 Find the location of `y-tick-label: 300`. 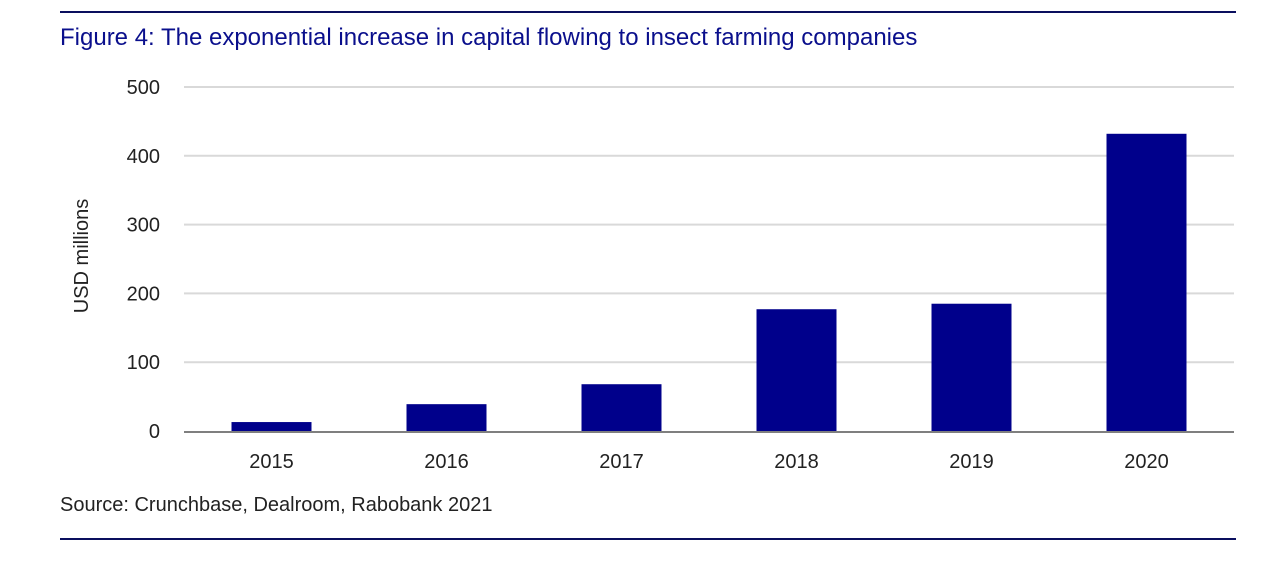

y-tick-label: 300 is located at coordinates (143, 226).